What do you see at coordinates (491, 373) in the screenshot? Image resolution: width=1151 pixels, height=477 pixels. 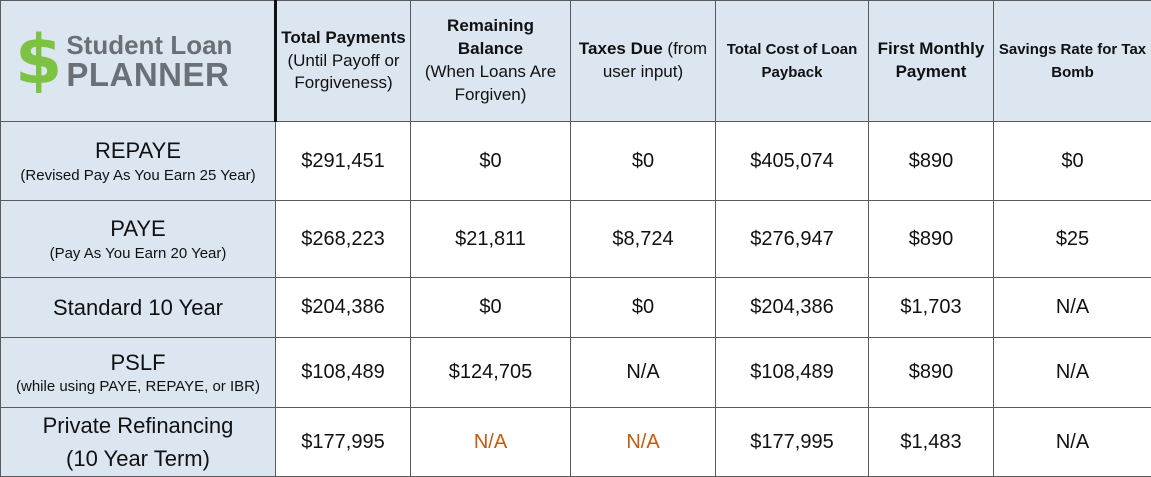 I see `value-cell: $124,705` at bounding box center [491, 373].